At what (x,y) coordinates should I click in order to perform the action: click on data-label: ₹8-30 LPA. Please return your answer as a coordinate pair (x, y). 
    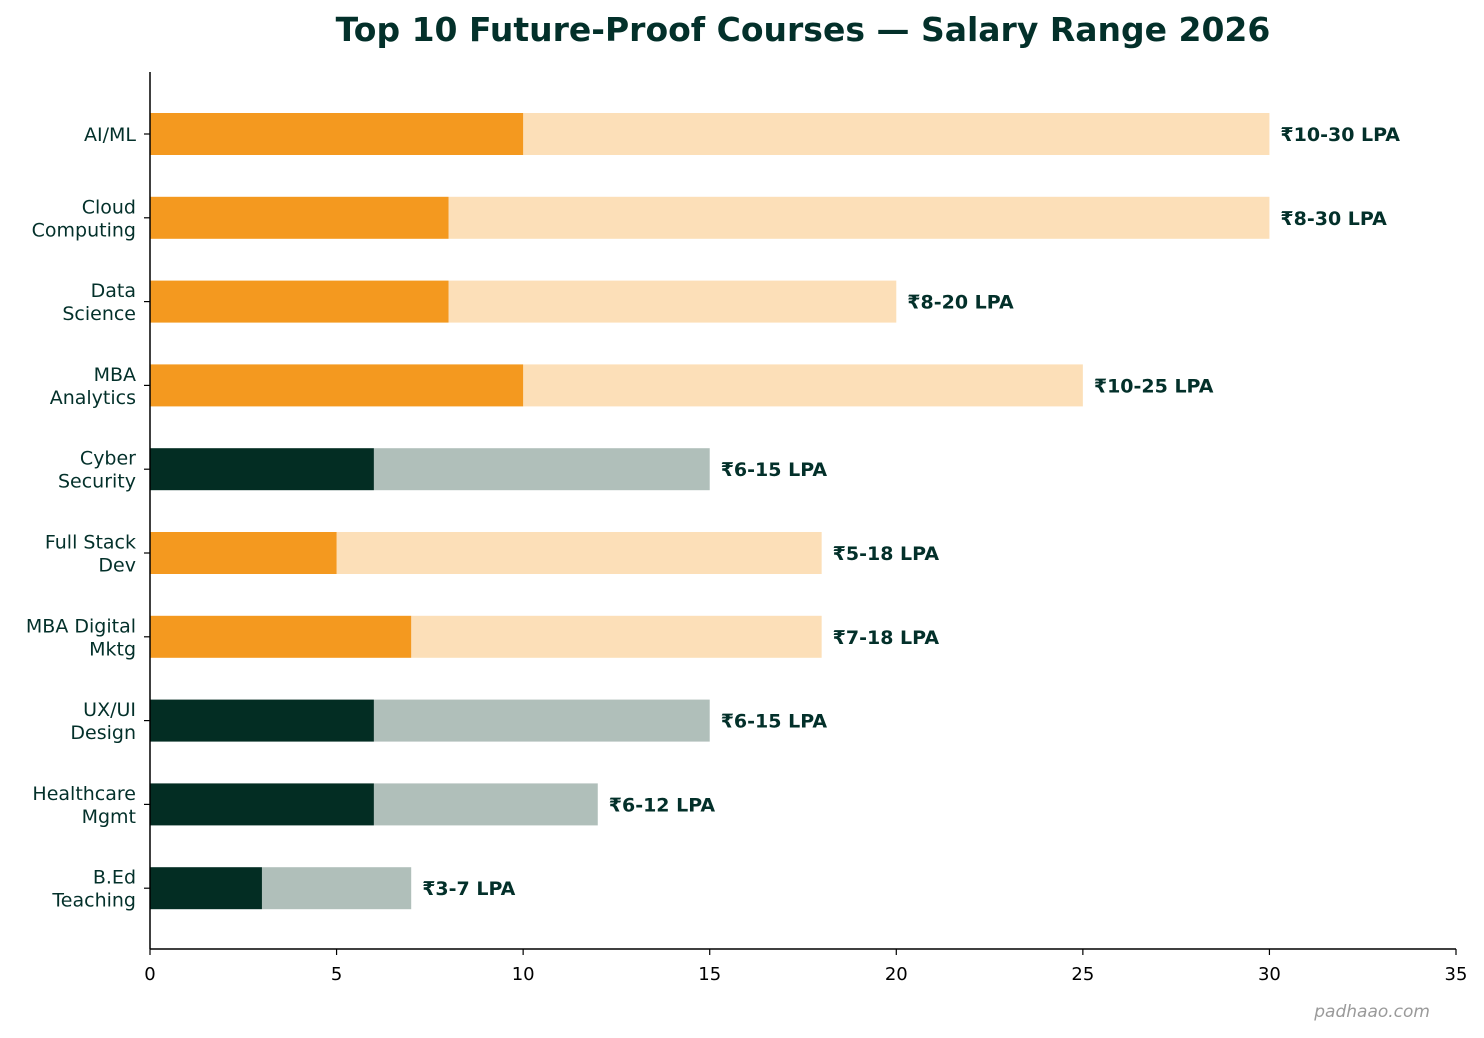
    Looking at the image, I should click on (1333, 219).